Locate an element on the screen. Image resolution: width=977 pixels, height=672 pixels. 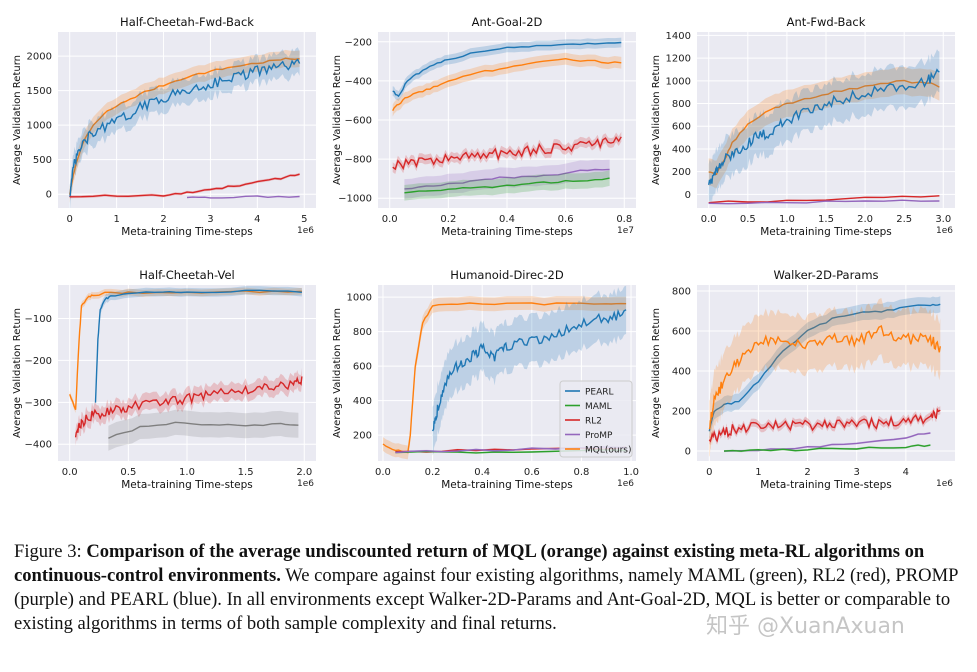
y-tick-label: −300 is located at coordinates (38, 403).